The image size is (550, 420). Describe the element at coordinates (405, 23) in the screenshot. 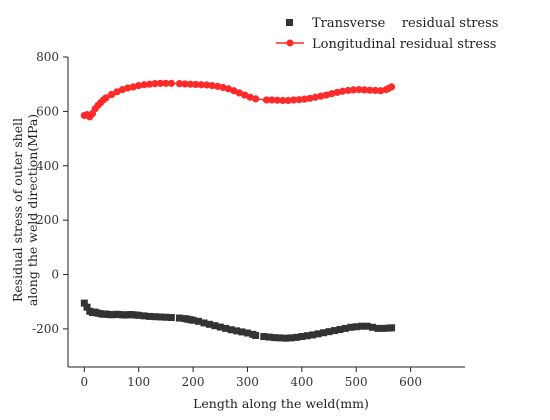

I see `legend-label-transverse: Transverse residual stress` at that location.